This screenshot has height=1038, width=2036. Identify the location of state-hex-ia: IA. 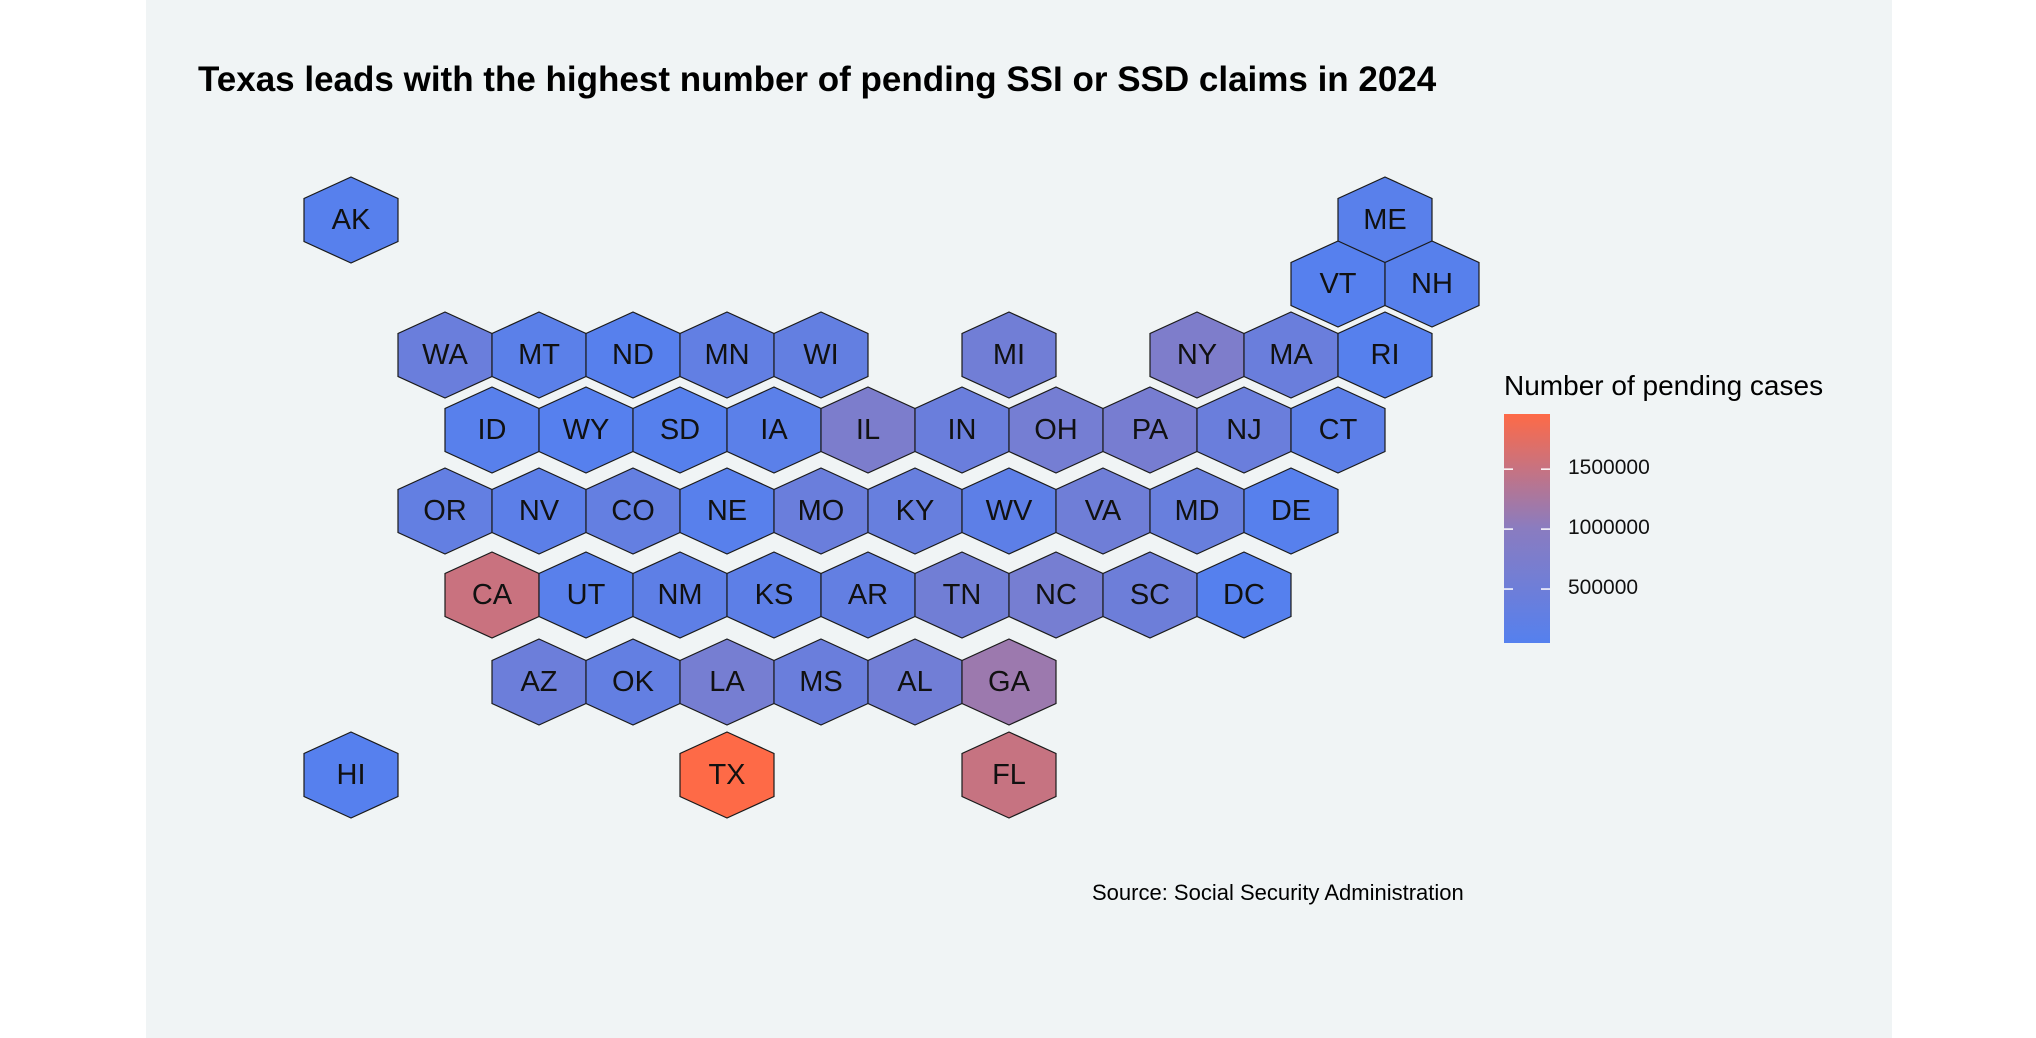
(774, 430).